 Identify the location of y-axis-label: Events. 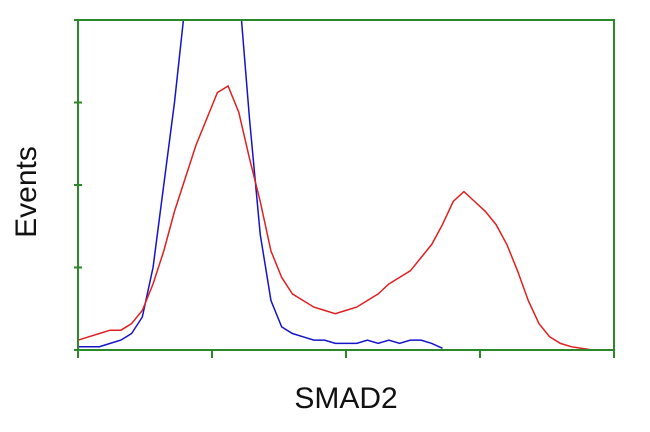
(26, 192).